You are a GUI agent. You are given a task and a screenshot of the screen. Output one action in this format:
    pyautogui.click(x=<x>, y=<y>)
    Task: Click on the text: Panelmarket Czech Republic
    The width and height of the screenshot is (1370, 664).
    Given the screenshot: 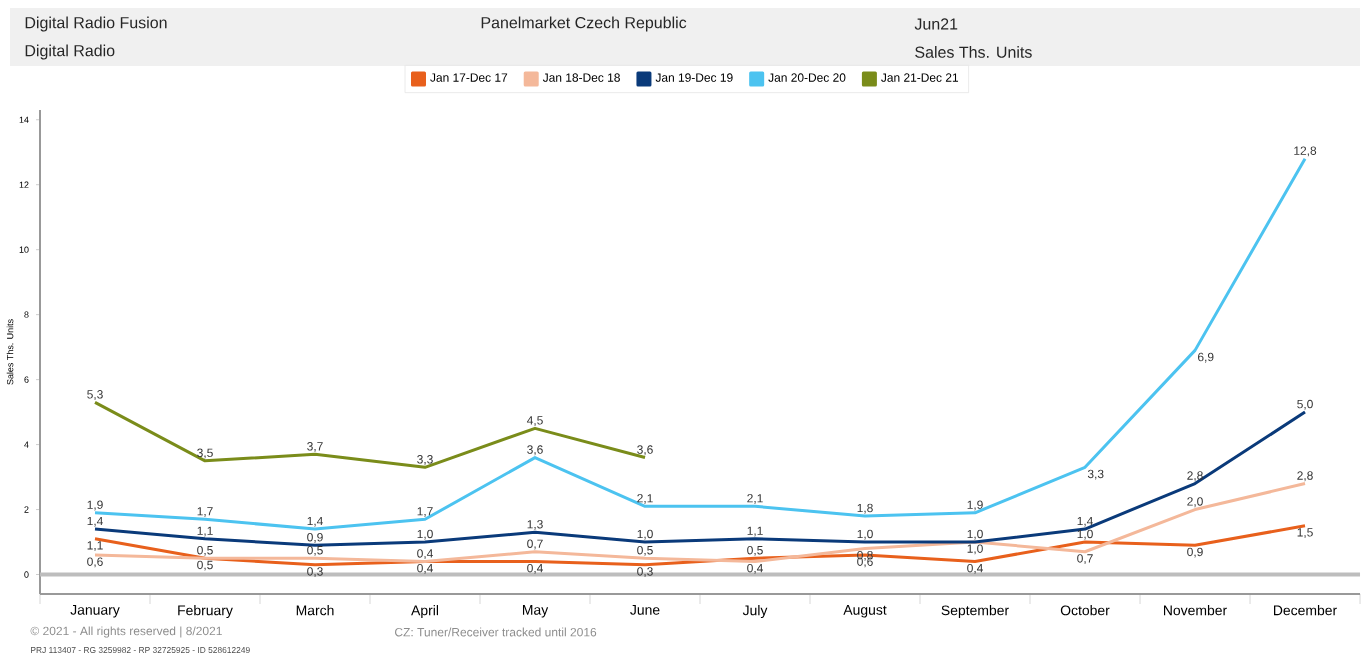 What is the action you would take?
    pyautogui.click(x=584, y=24)
    